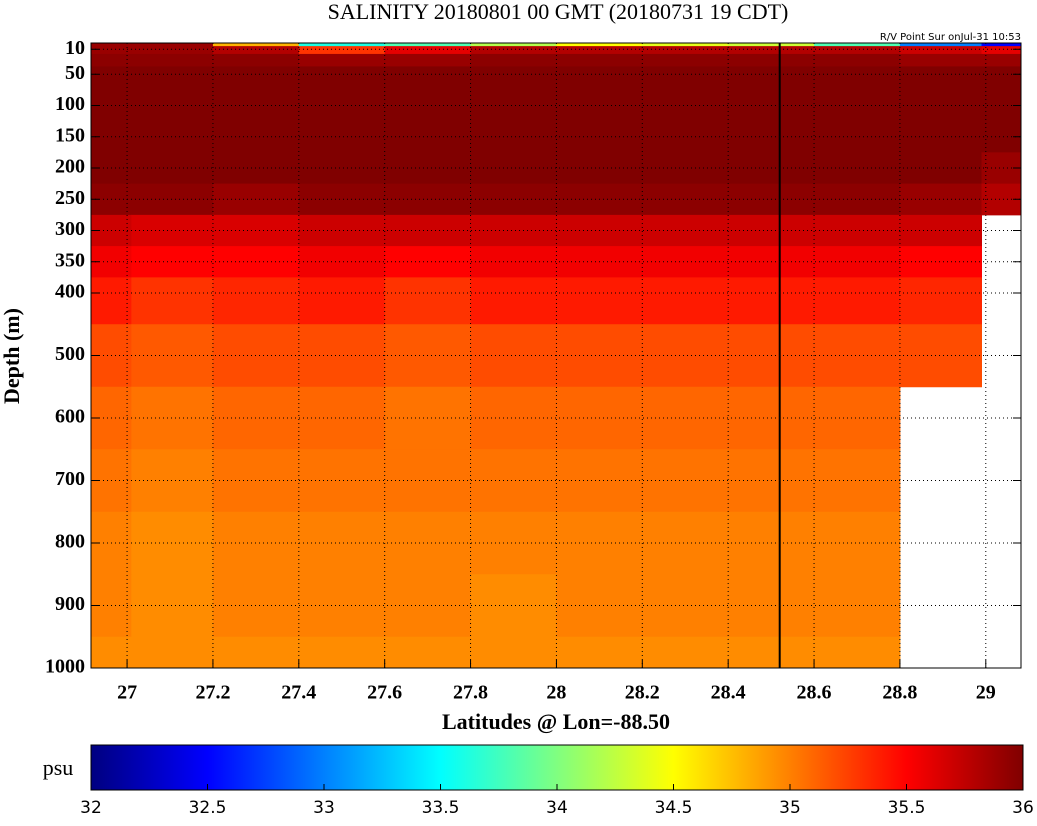 The width and height of the screenshot is (1037, 826). I want to click on annotation: R/V Point Sur onJul-31 10:53, so click(950, 37).